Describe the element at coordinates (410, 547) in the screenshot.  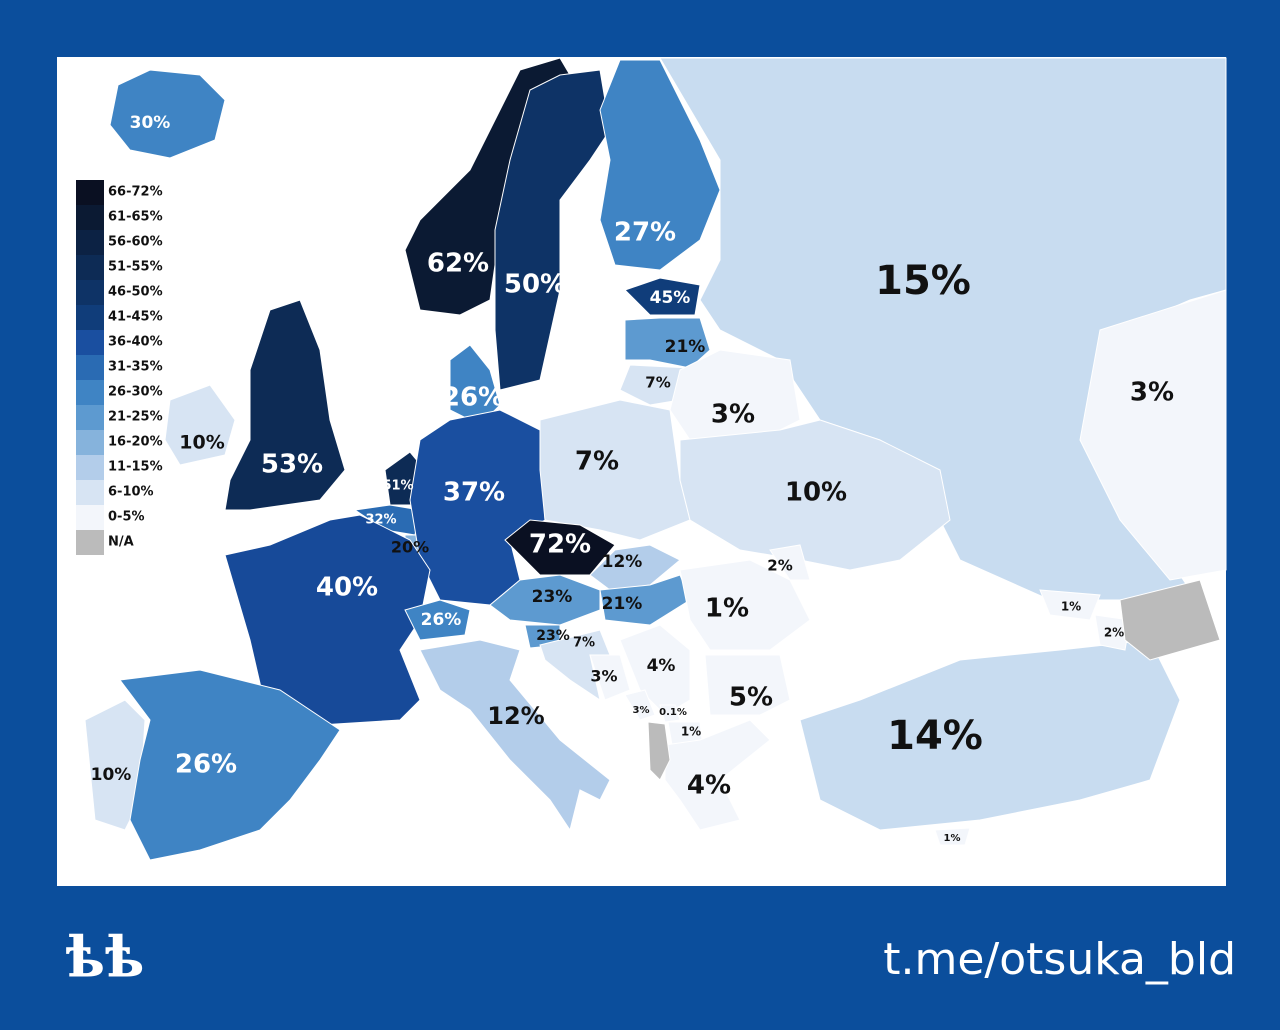
I see `country-label: 20%` at that location.